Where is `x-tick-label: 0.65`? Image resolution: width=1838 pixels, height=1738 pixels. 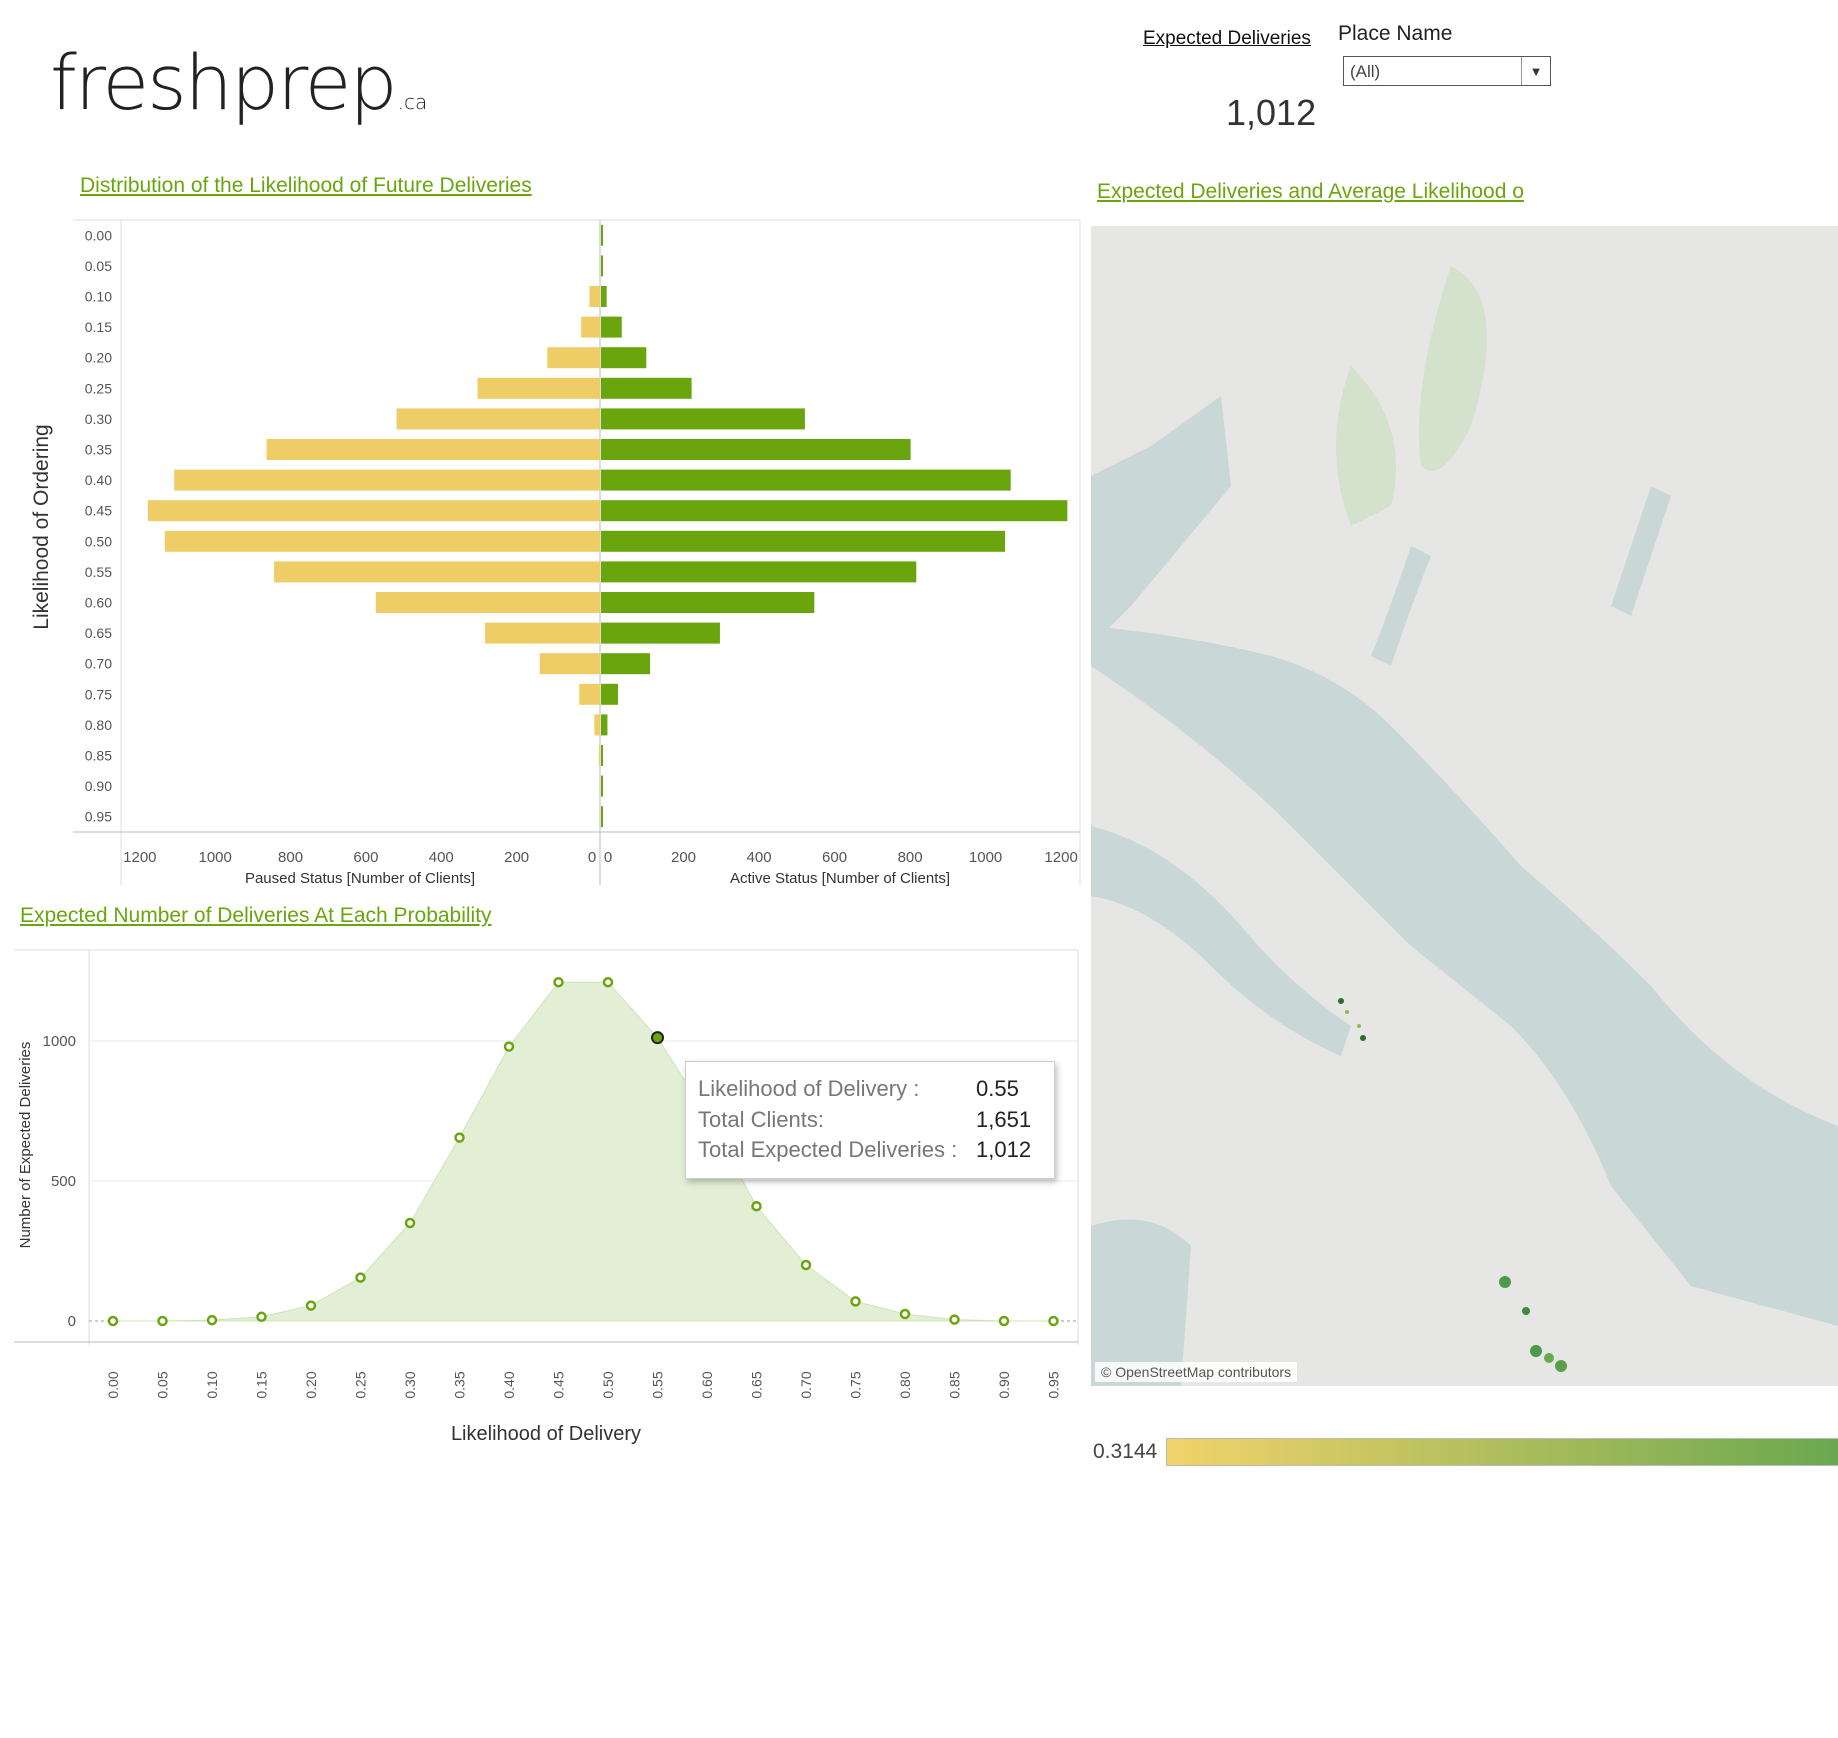
x-tick-label: 0.65 is located at coordinates (757, 1384).